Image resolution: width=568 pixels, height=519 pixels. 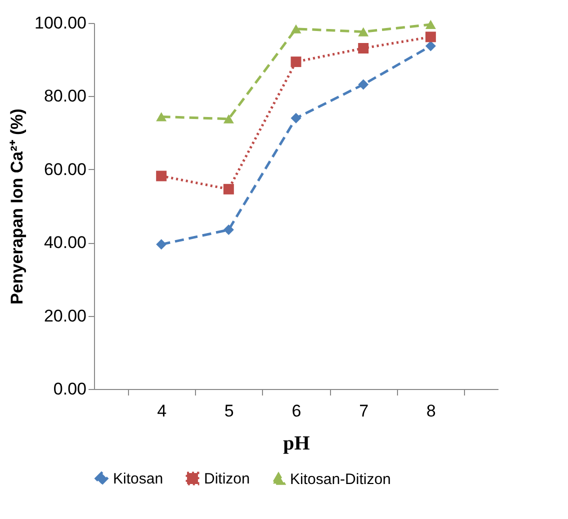 What do you see at coordinates (65, 169) in the screenshot?
I see `y-tick-label: 60.00` at bounding box center [65, 169].